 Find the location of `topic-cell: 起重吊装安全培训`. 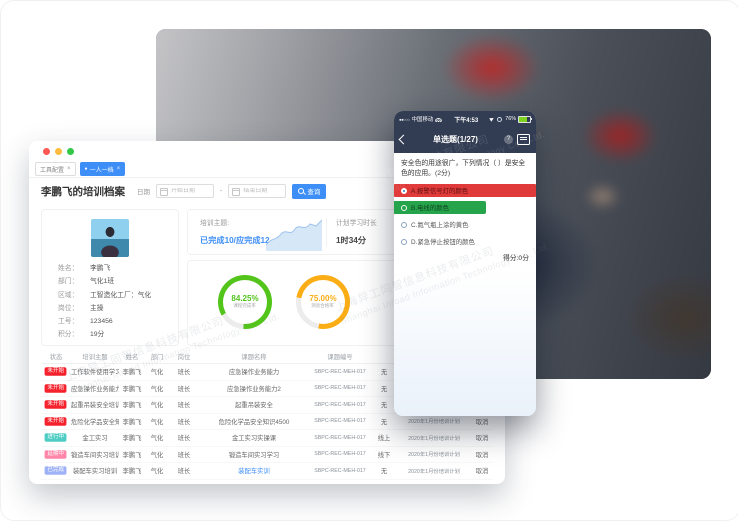

topic-cell: 起重吊装安全培训 is located at coordinates (95, 406).